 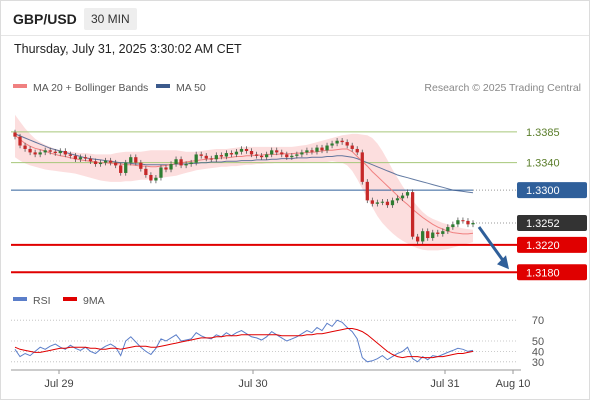 What do you see at coordinates (492, 245) in the screenshot?
I see `forecast-arrow-shaft` at bounding box center [492, 245].